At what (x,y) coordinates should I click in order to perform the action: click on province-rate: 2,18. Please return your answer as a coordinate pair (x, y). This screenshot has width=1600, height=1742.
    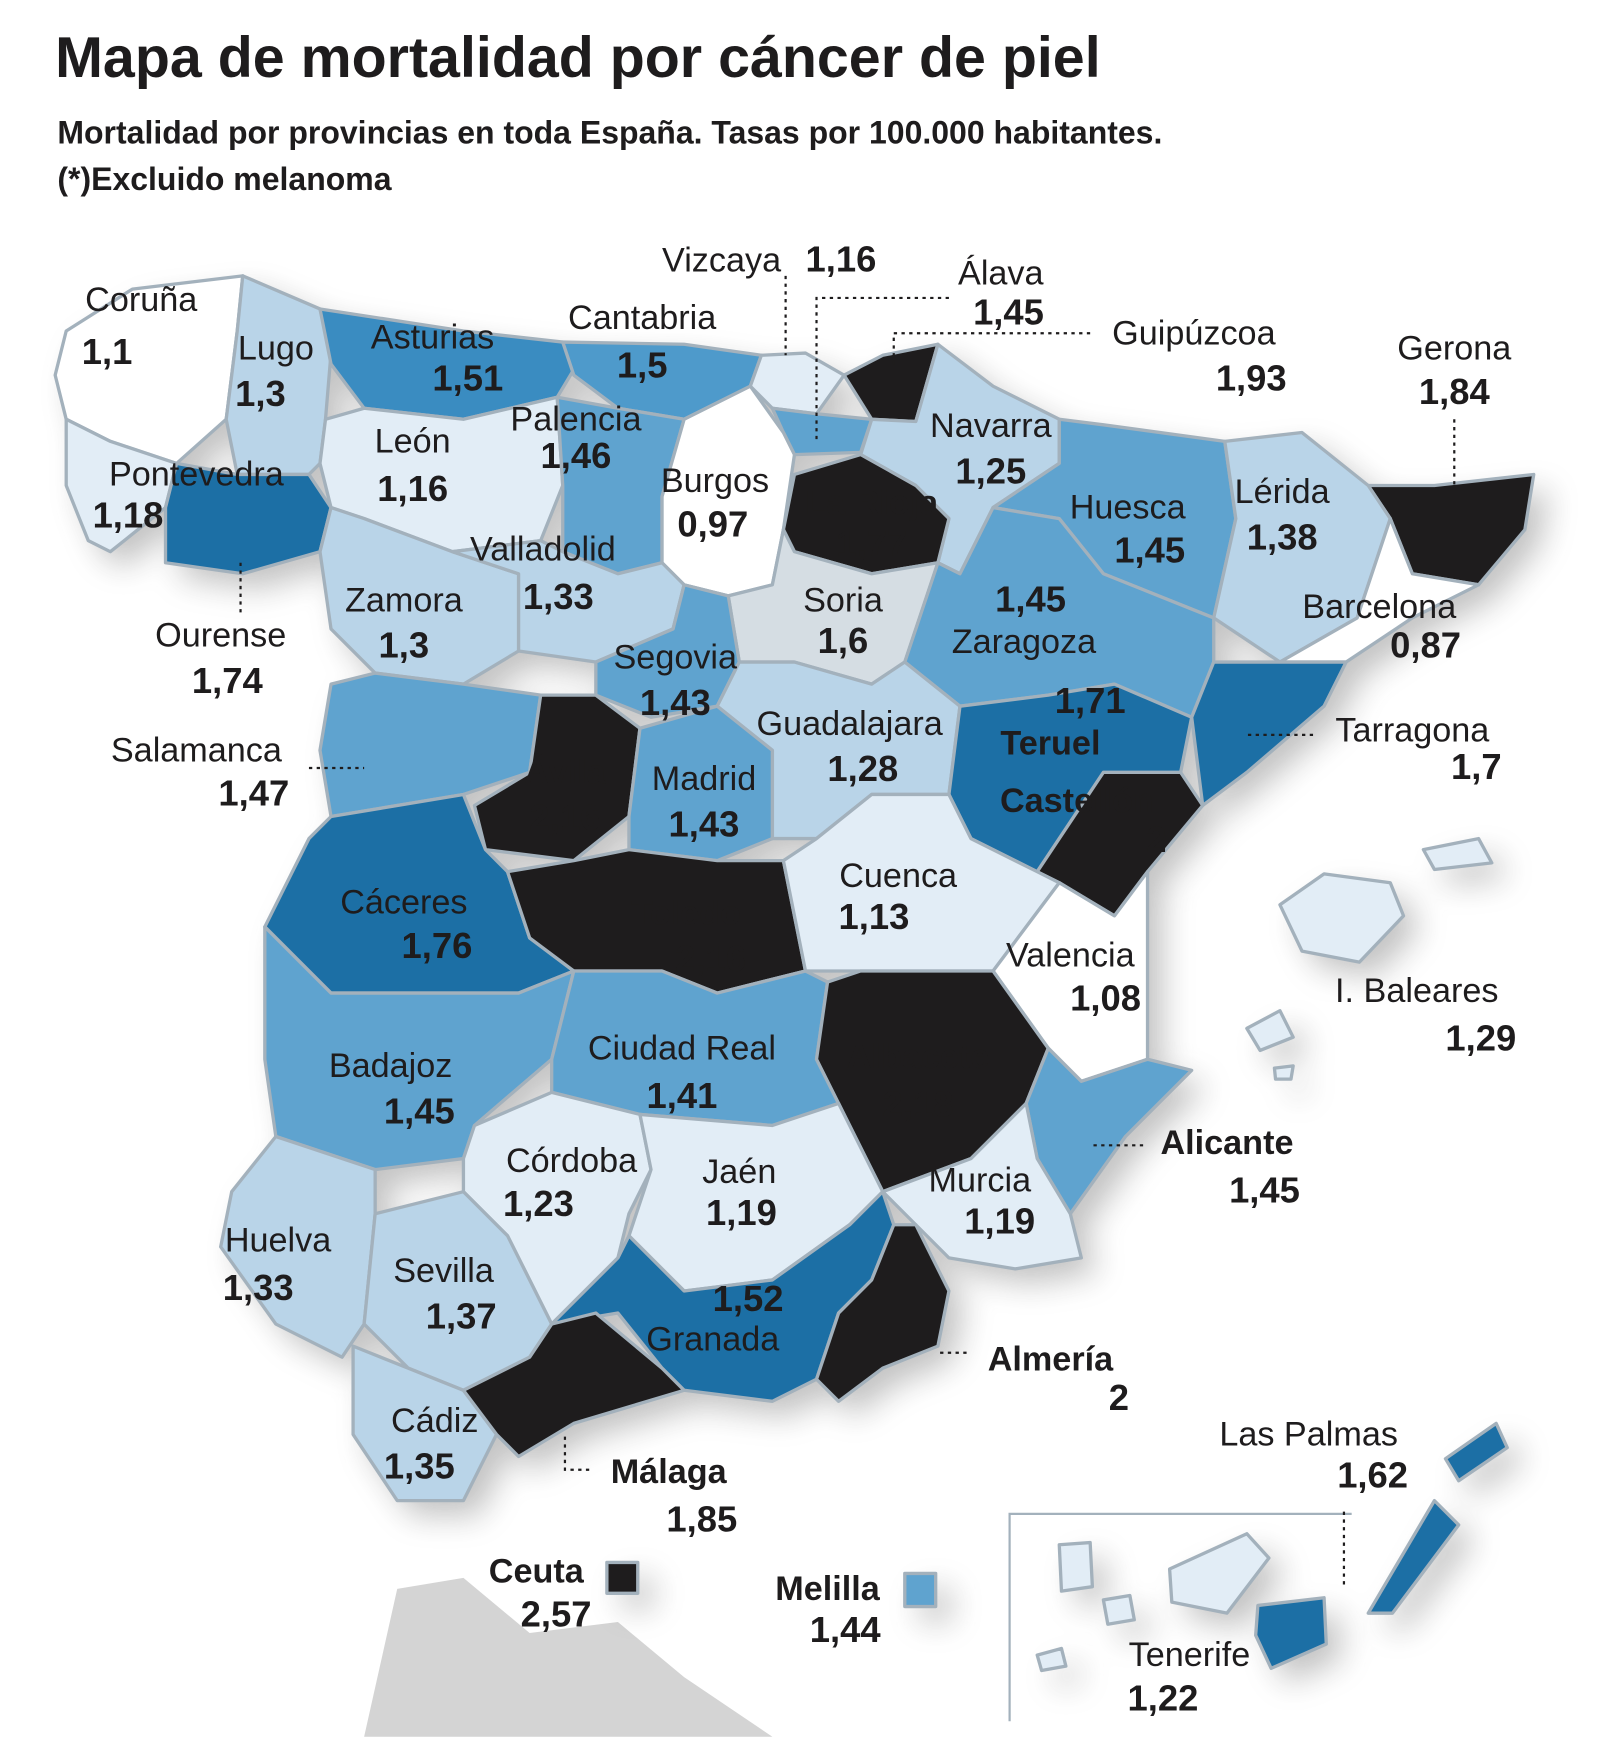
    Looking at the image, I should click on (918, 1104).